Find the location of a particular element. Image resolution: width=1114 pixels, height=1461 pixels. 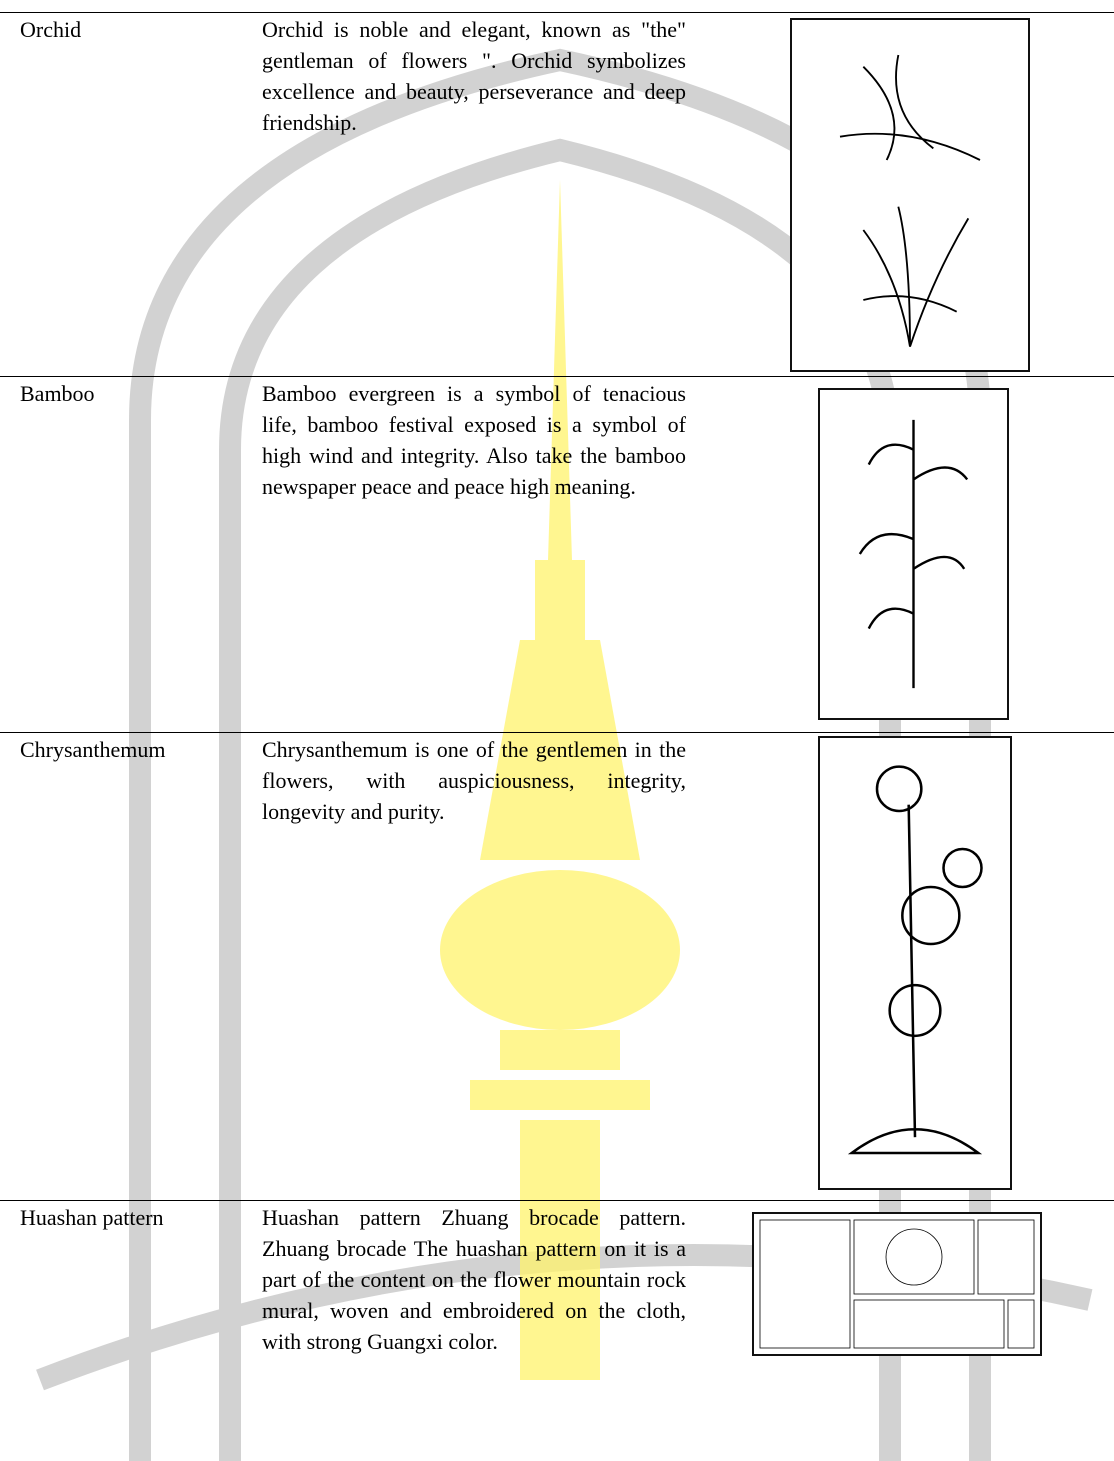

chrysanthemum-drawing is located at coordinates (915, 963).